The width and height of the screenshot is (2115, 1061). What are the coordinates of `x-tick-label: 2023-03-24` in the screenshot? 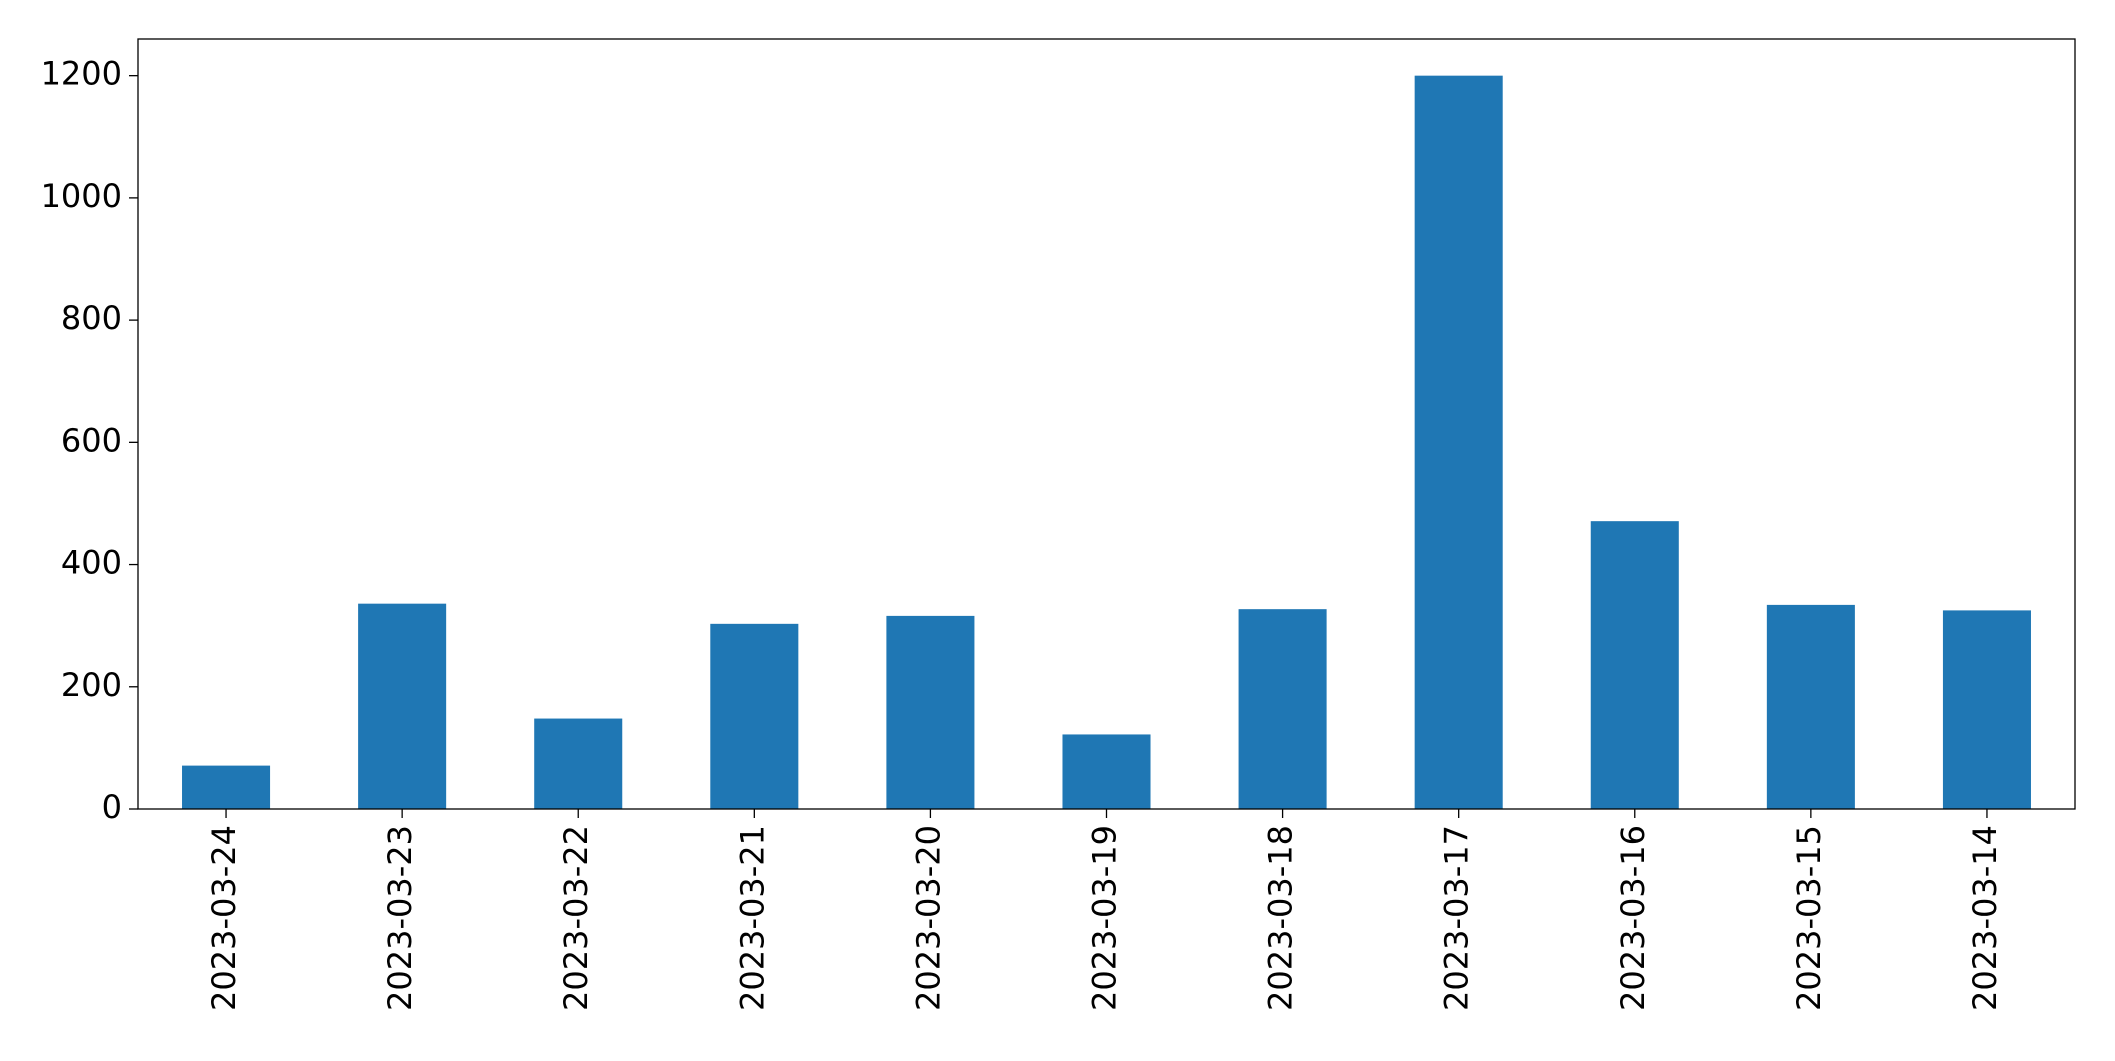 It's located at (224, 918).